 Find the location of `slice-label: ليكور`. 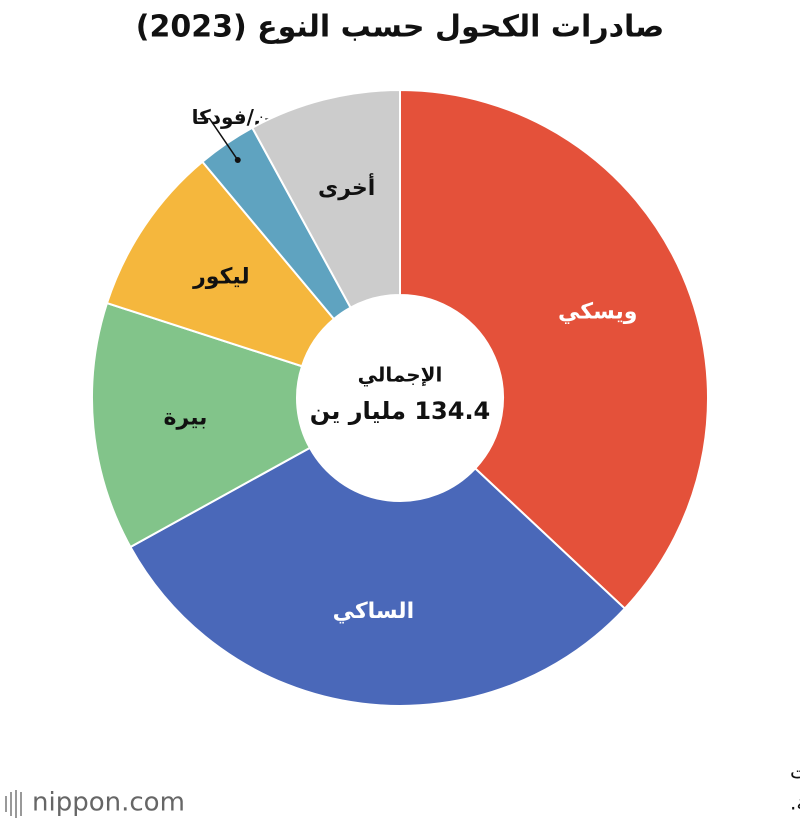

slice-label: ليكور is located at coordinates (221, 276).